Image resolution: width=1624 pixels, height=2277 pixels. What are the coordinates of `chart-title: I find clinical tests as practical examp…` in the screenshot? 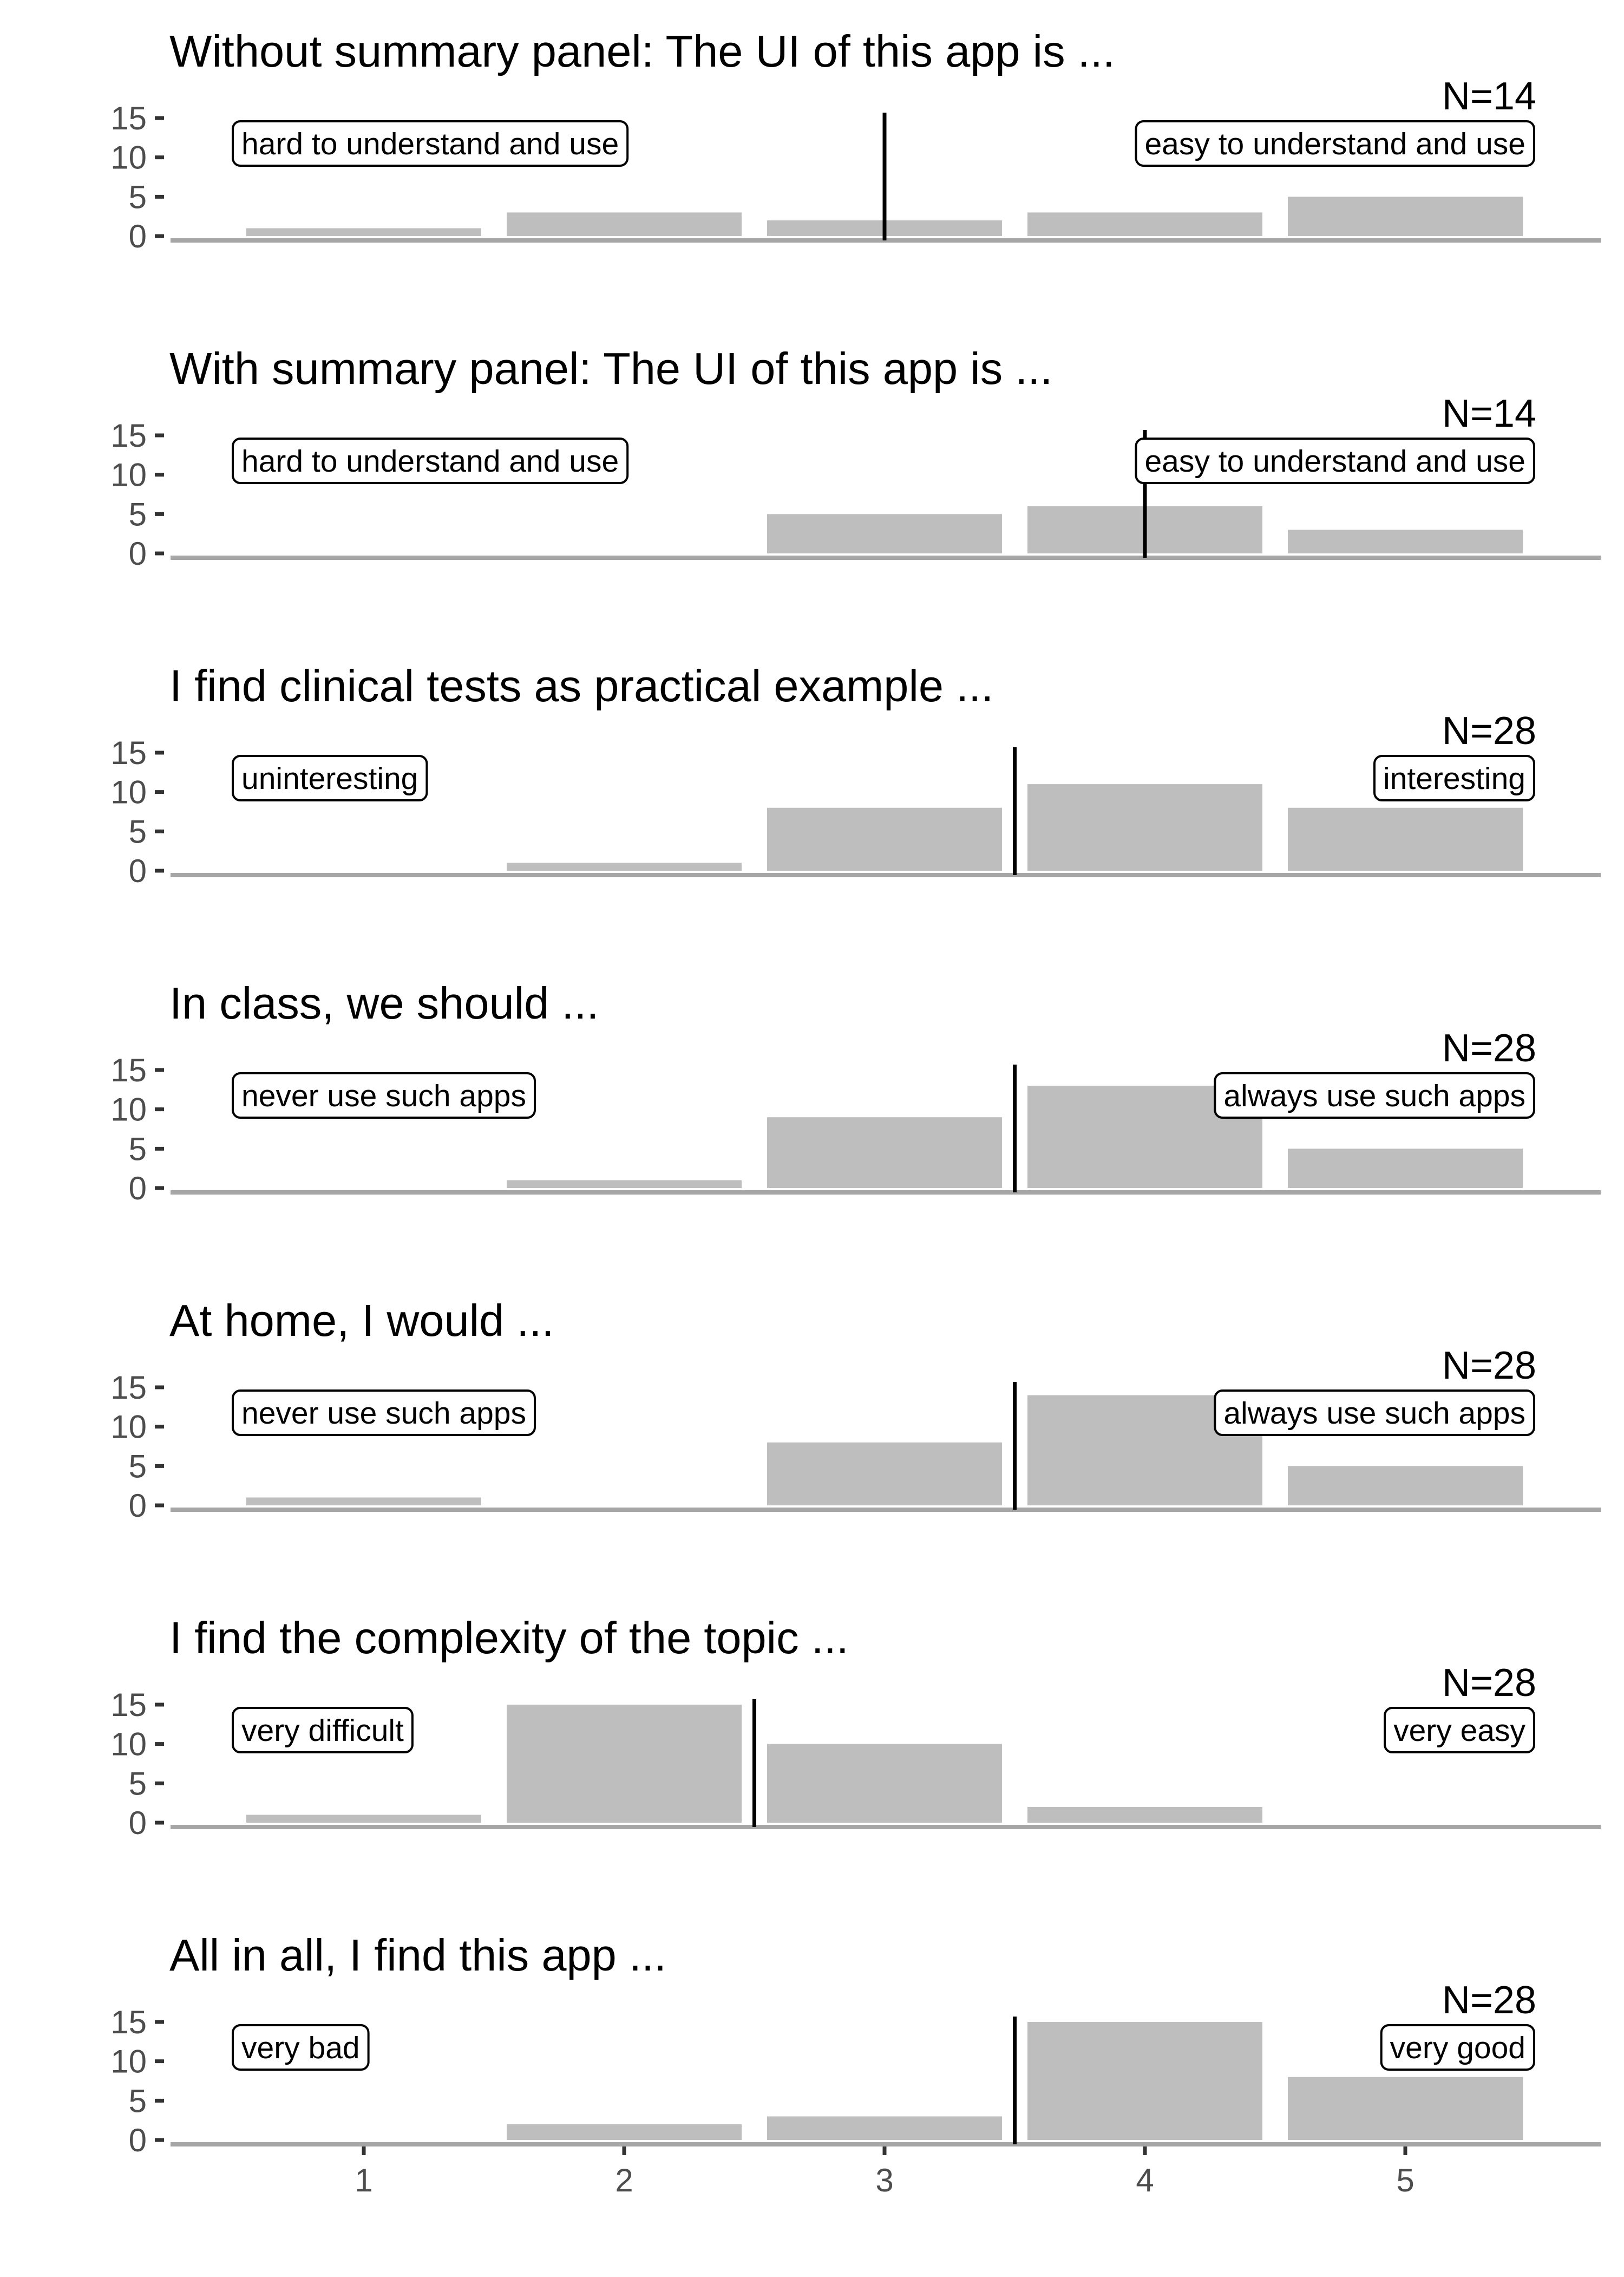 It's located at (581, 686).